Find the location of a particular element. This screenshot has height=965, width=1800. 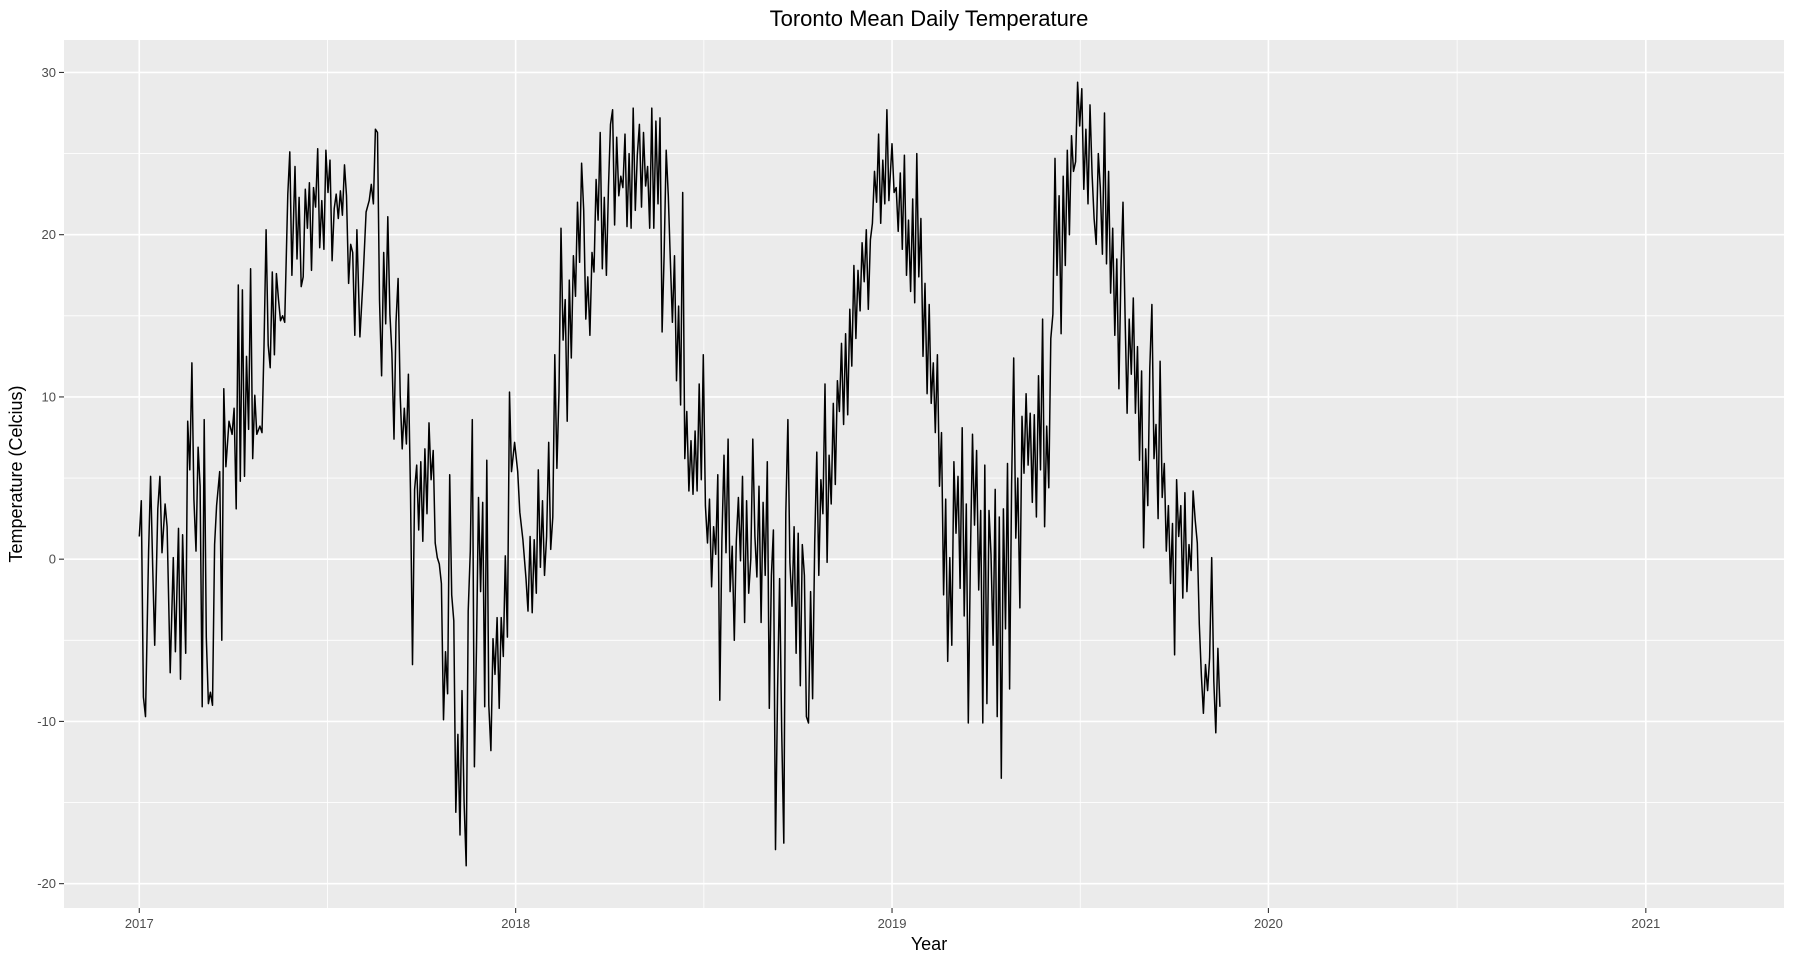

y-tick-label: 30 is located at coordinates (49, 72).